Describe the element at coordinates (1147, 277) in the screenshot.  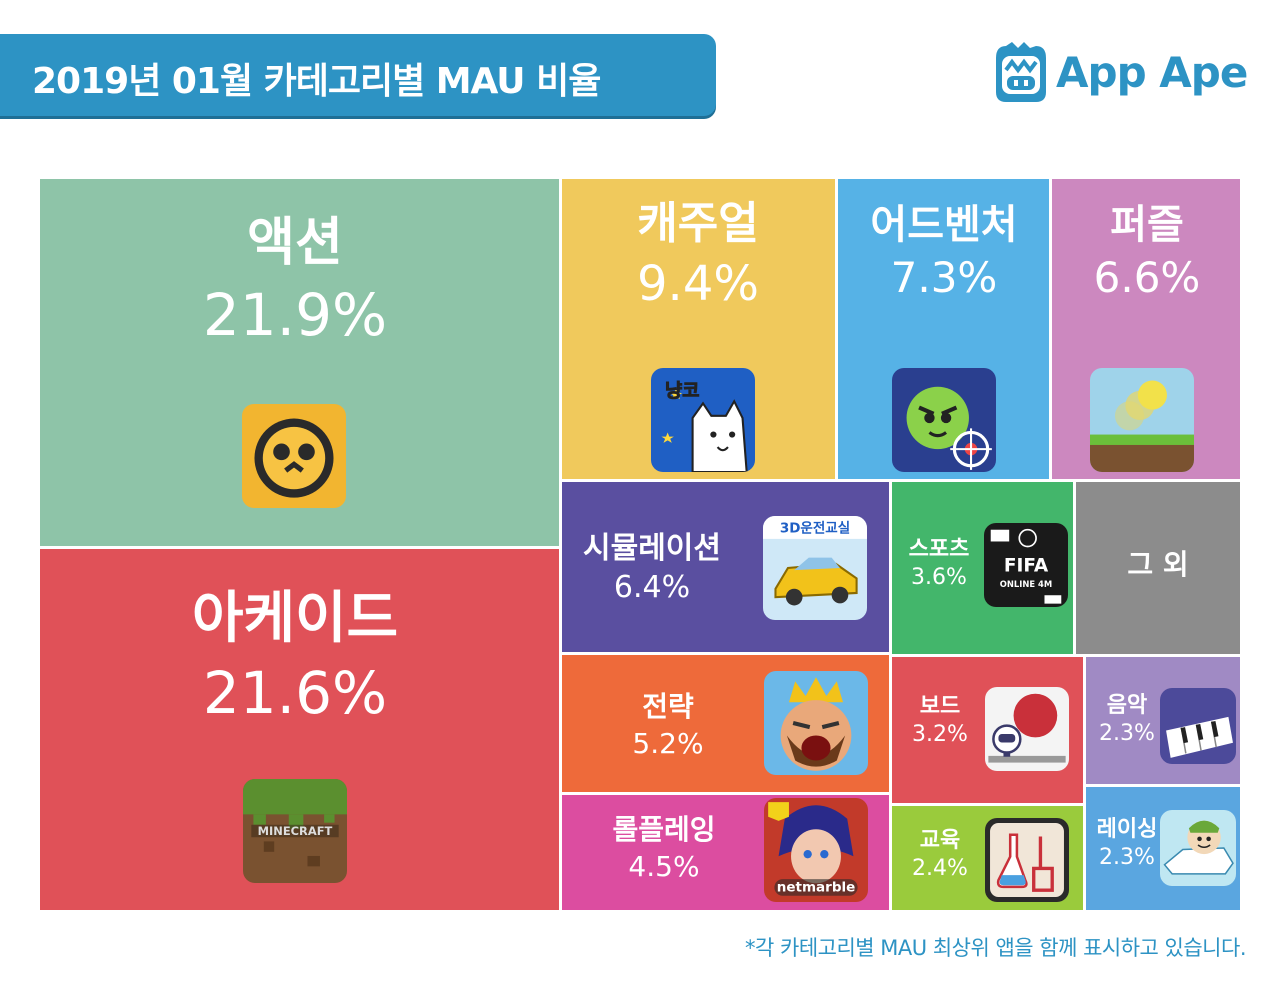
I see `value-label: 6.6%` at that location.